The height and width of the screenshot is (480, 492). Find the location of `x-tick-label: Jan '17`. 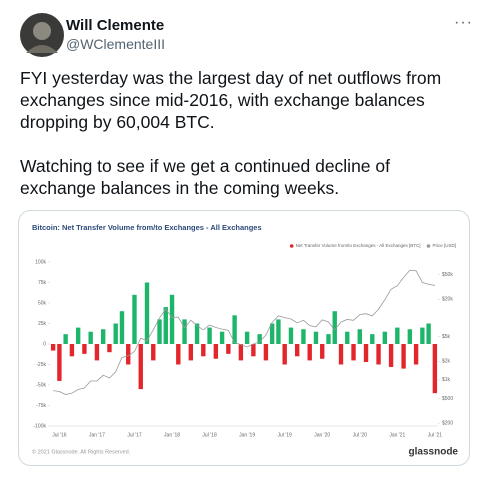

x-tick-label: Jan '17 is located at coordinates (97, 435).